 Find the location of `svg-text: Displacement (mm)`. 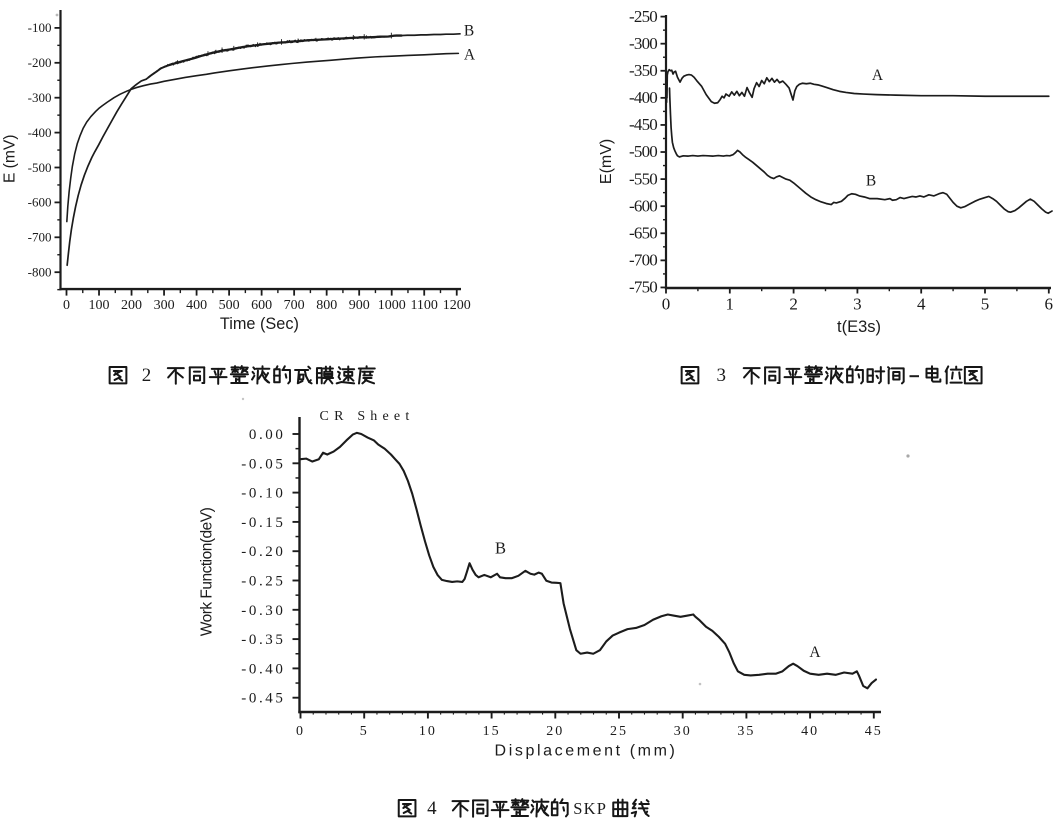

svg-text: Displacement (mm) is located at coordinates (586, 751).